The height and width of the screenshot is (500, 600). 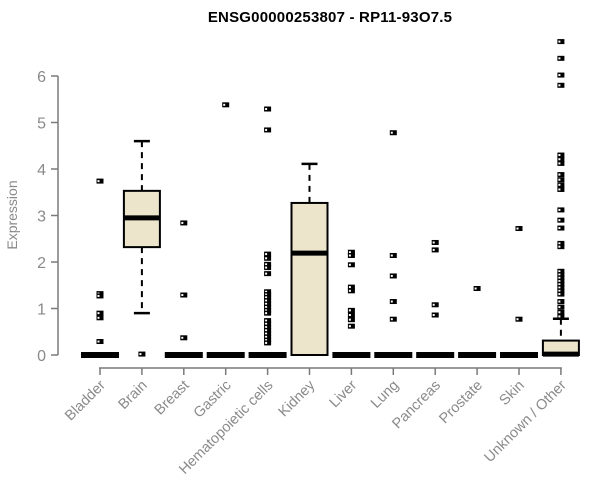 I want to click on x-category-label: Breast, so click(x=172, y=398).